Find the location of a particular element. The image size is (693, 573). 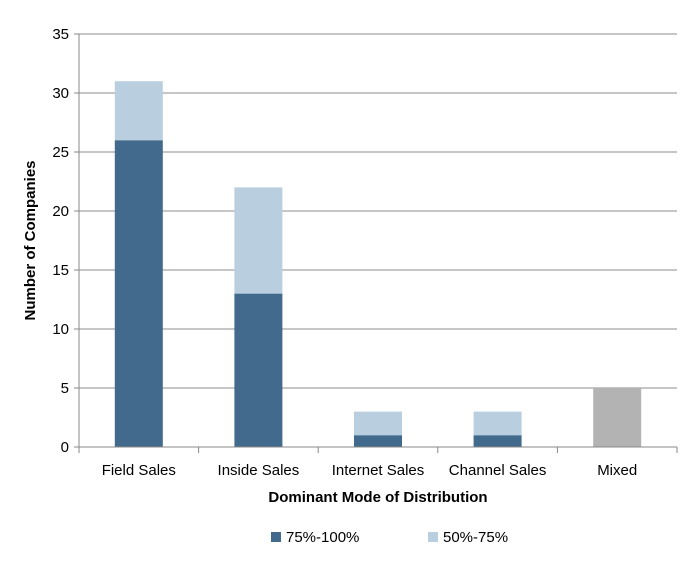

y-tick-label: 15 is located at coordinates (60, 270).